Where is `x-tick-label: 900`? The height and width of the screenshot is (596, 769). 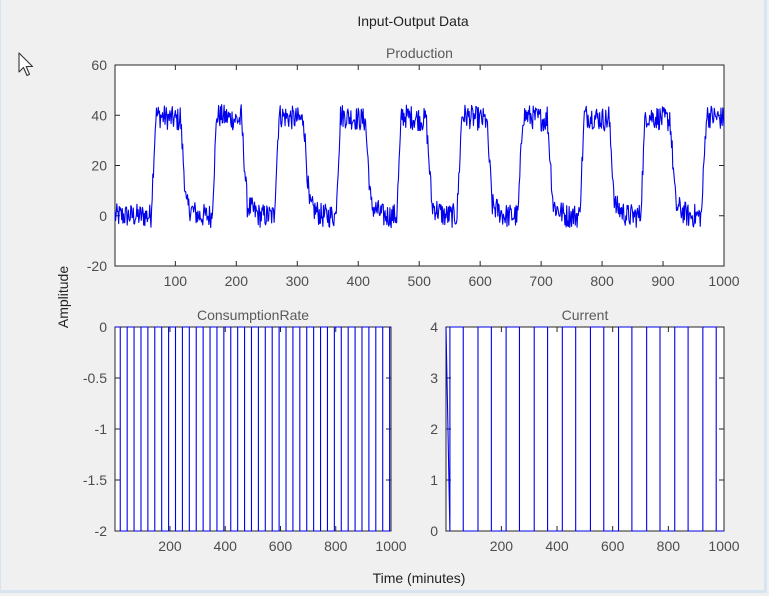
x-tick-label: 900 is located at coordinates (663, 281).